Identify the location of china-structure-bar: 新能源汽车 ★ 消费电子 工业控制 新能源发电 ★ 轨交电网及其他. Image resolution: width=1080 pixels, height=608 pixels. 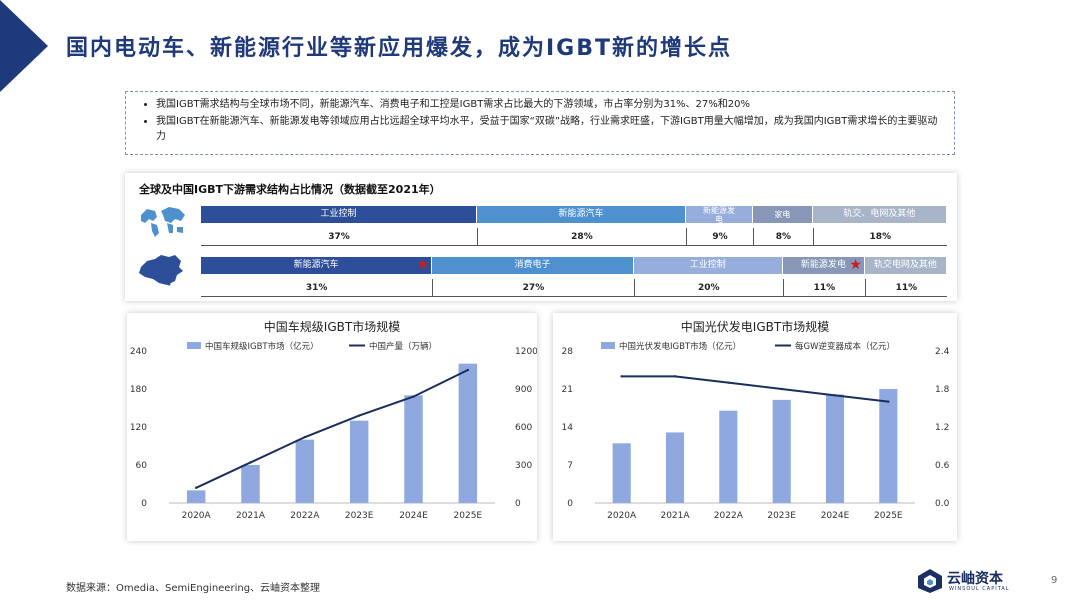
(574, 265).